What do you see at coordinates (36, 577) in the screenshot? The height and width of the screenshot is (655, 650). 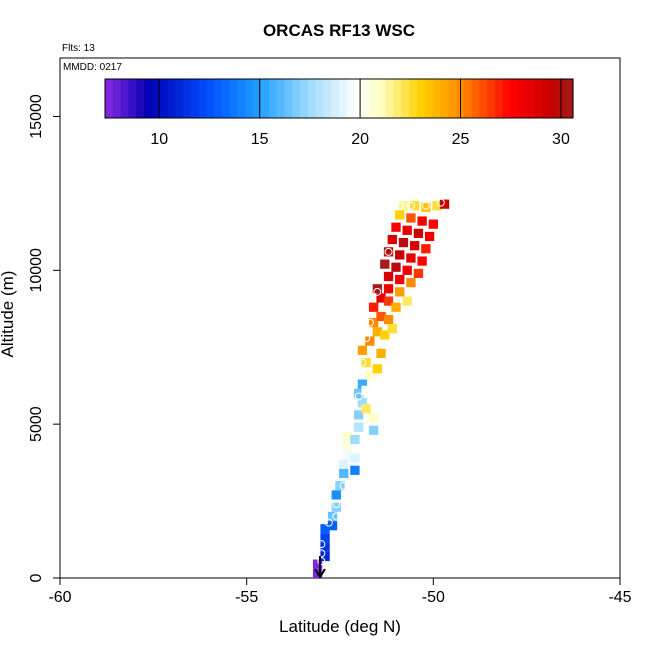 I see `y-tick-label: 0` at bounding box center [36, 577].